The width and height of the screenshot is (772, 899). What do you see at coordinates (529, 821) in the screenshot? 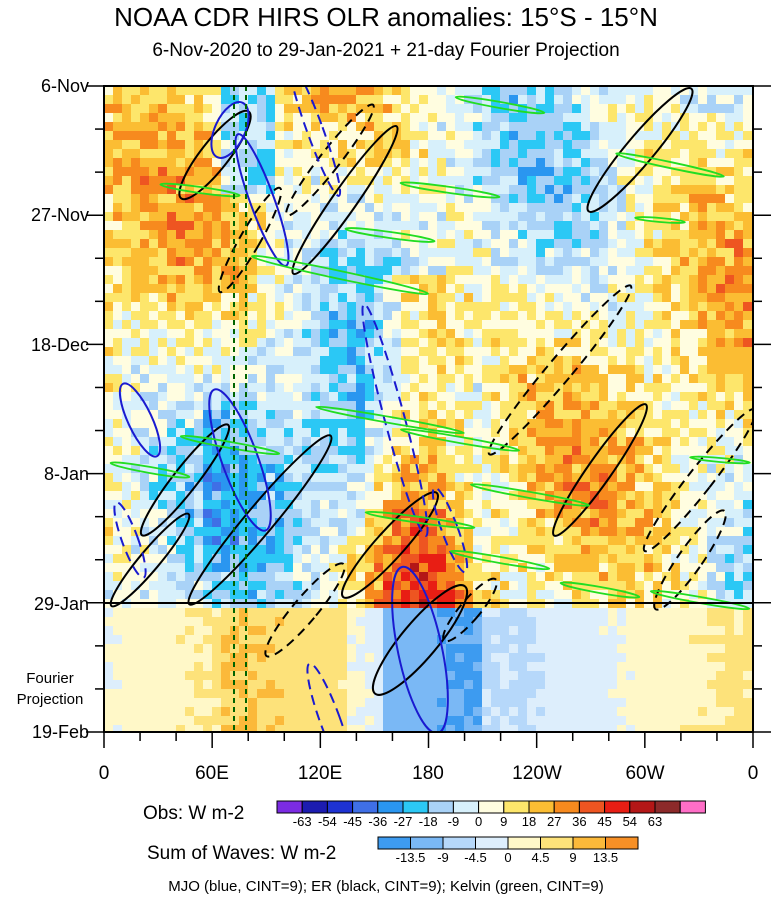
I see `colorbar-tick-label: 18` at bounding box center [529, 821].